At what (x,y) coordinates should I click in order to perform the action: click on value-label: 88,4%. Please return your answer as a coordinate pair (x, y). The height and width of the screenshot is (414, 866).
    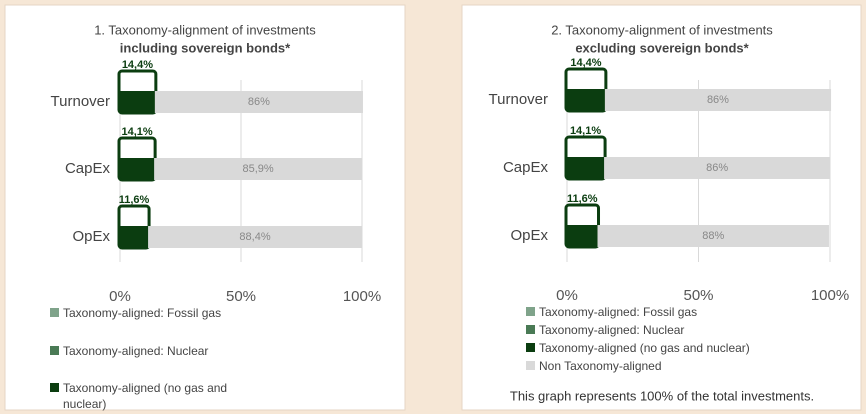
    Looking at the image, I should click on (254, 237).